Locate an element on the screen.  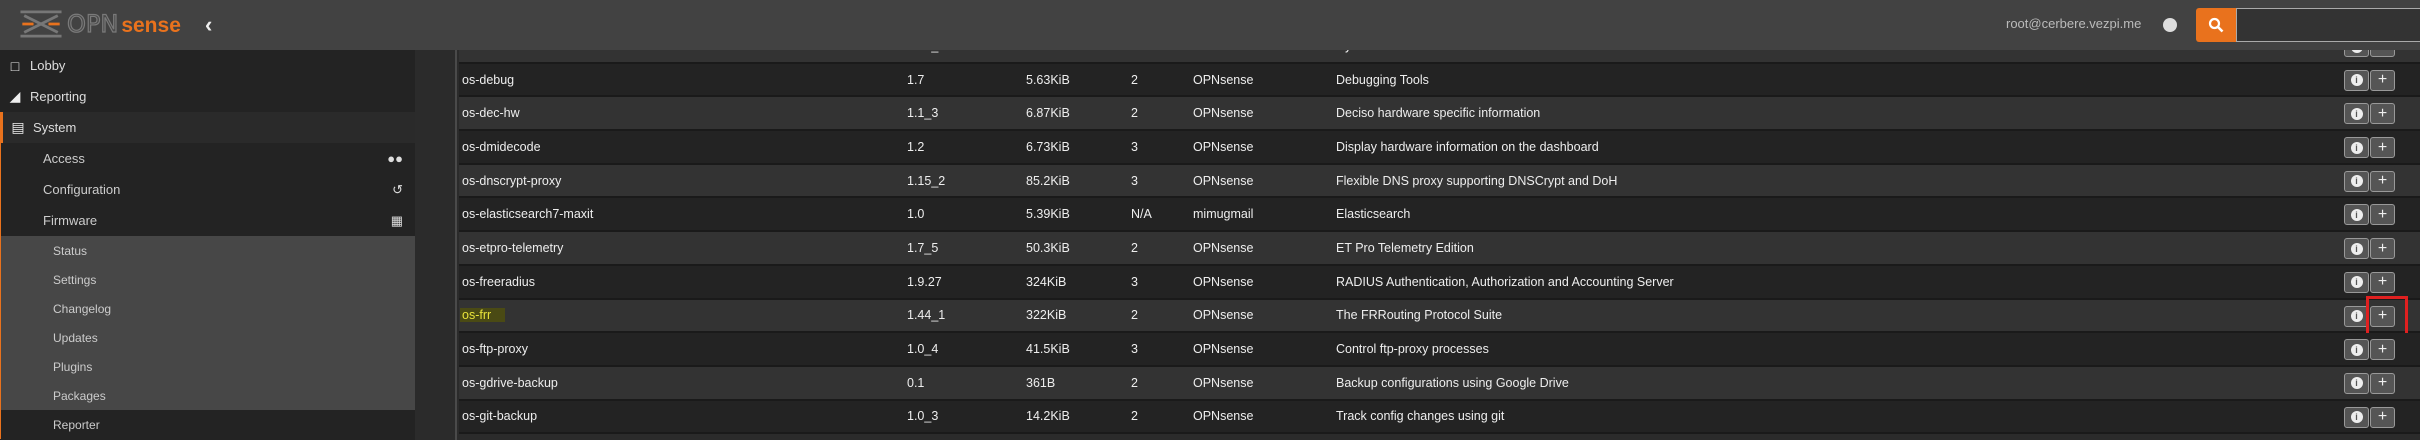
cell-tier: 2 is located at coordinates (1134, 416).